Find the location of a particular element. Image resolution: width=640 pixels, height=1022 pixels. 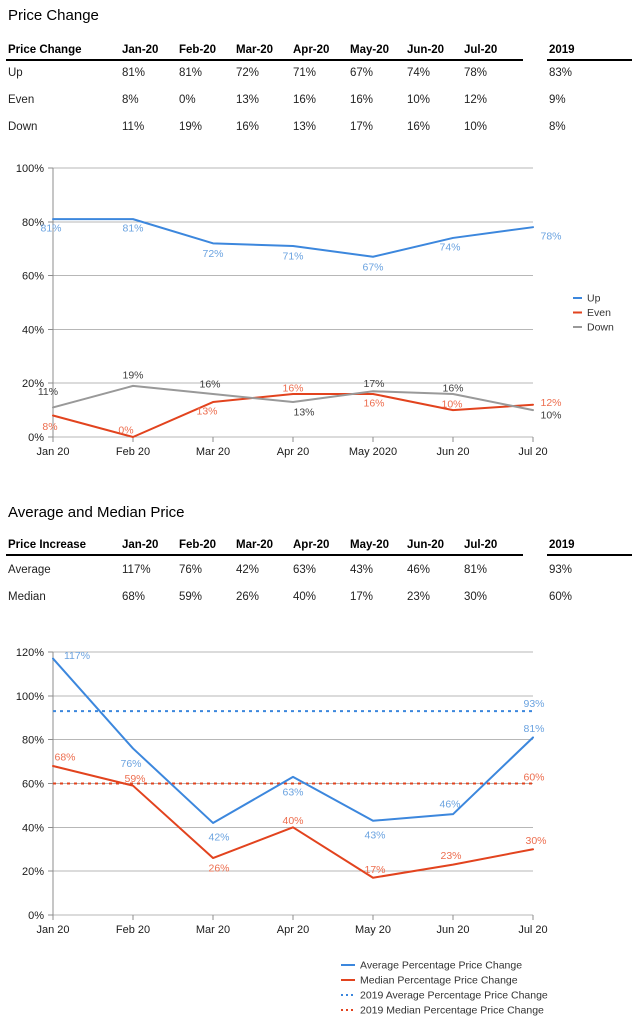

table-cell: 67% is located at coordinates (362, 73).